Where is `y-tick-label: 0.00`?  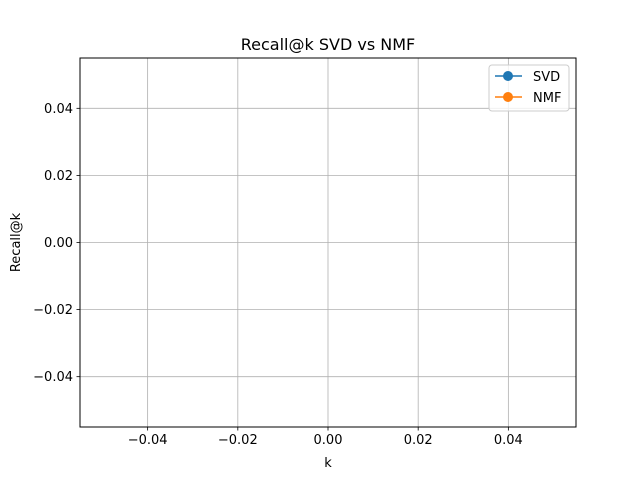
y-tick-label: 0.00 is located at coordinates (58, 243).